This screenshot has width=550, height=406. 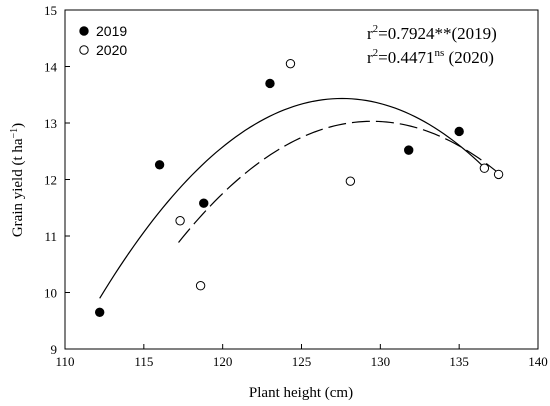 What do you see at coordinates (84, 31) in the screenshot?
I see `legend-marker-2019` at bounding box center [84, 31].